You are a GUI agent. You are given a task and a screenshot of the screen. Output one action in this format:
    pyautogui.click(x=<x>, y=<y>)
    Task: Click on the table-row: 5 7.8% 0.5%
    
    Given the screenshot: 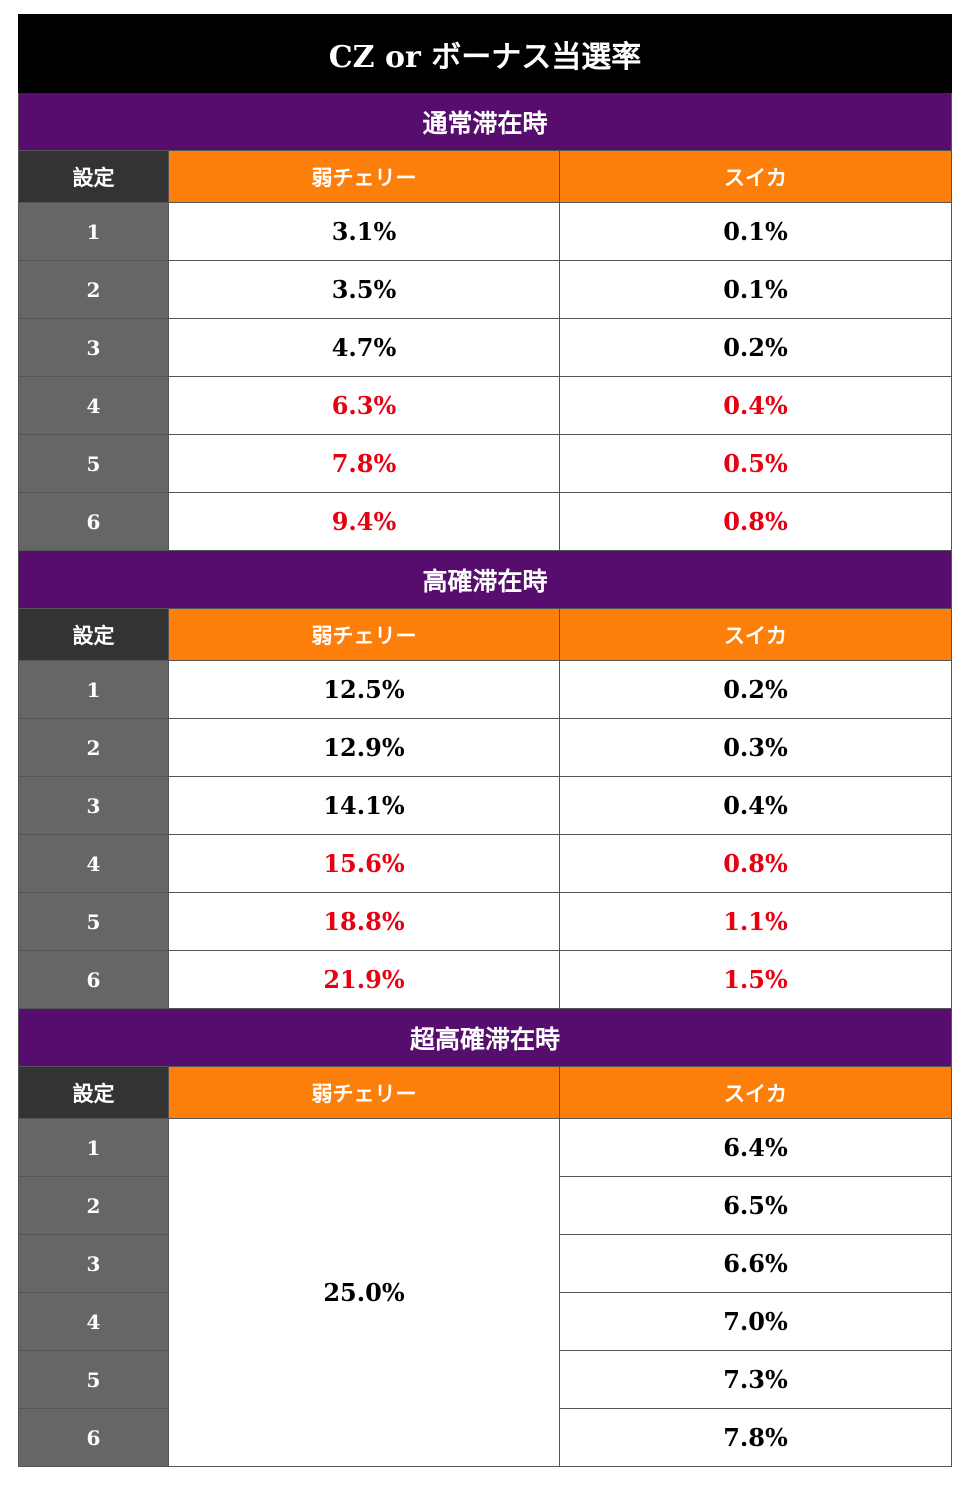 What is the action you would take?
    pyautogui.click(x=485, y=463)
    